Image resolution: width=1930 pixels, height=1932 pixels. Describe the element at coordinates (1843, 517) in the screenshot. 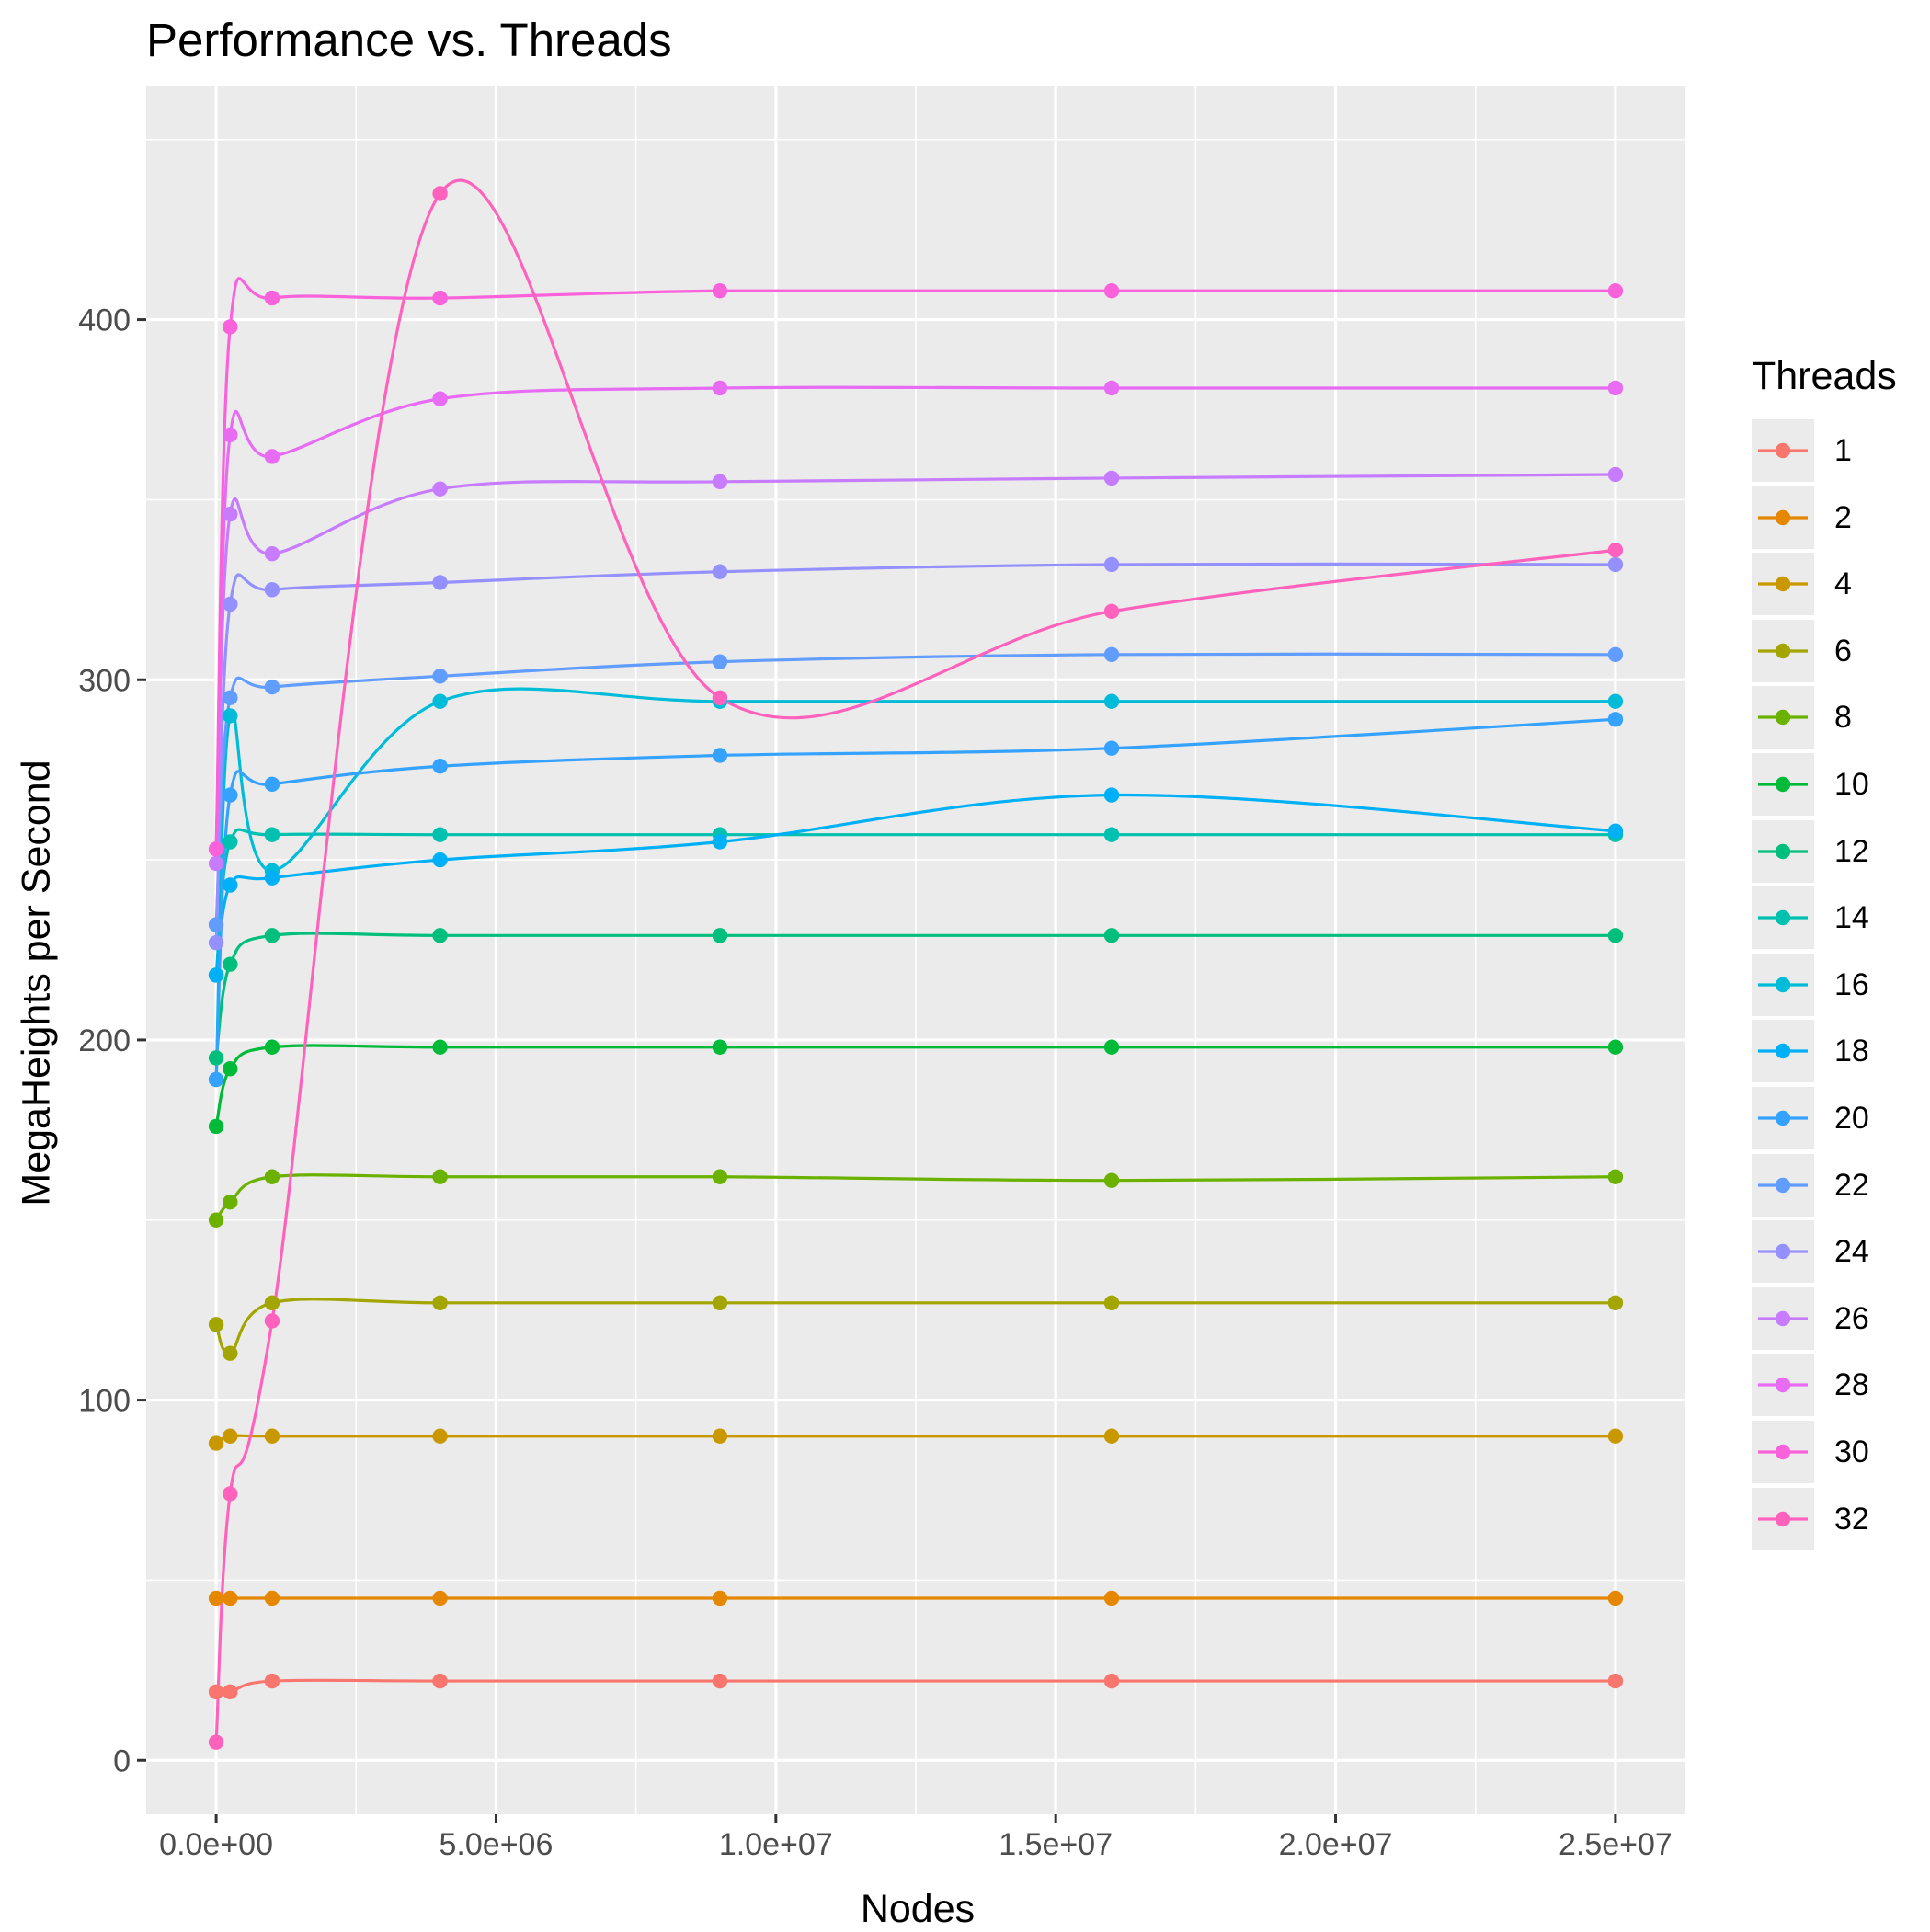

I see `legend-label: 2` at that location.